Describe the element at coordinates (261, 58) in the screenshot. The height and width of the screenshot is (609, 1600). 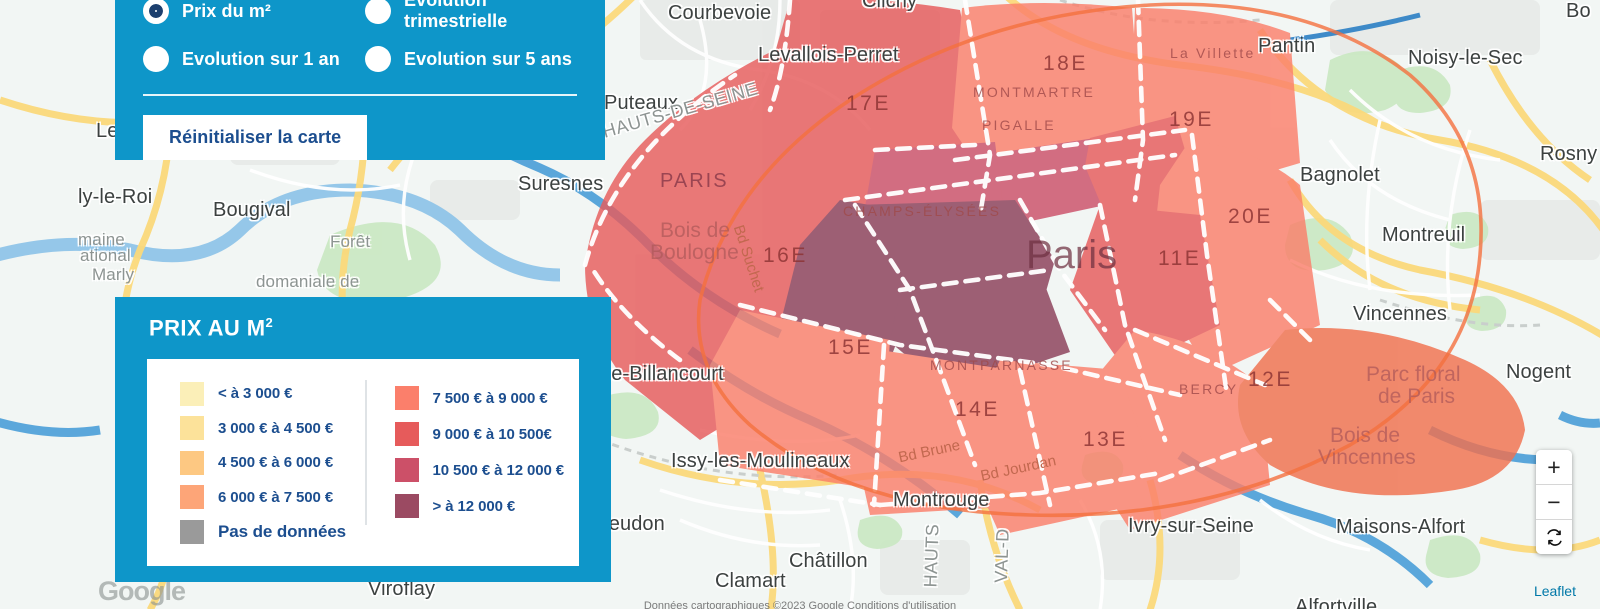
I see `radio-label-evolution-sur-1-an: Evolution sur 1 an` at that location.